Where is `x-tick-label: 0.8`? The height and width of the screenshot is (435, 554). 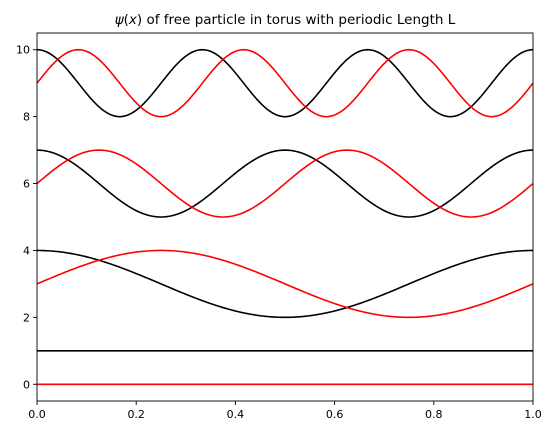
x-tick-label: 0.8 is located at coordinates (434, 414).